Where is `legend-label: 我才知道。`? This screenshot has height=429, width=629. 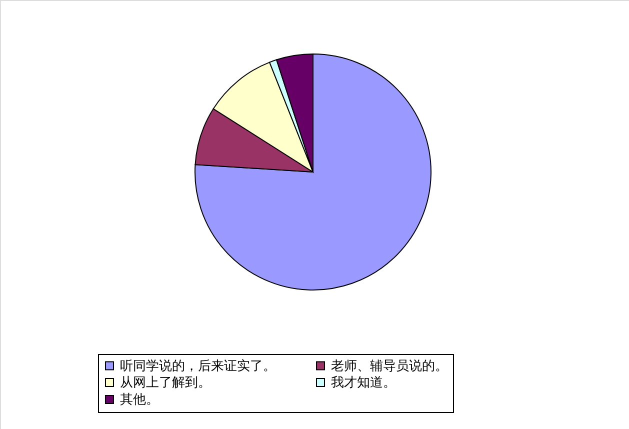 legend-label: 我才知道。 is located at coordinates (363, 383).